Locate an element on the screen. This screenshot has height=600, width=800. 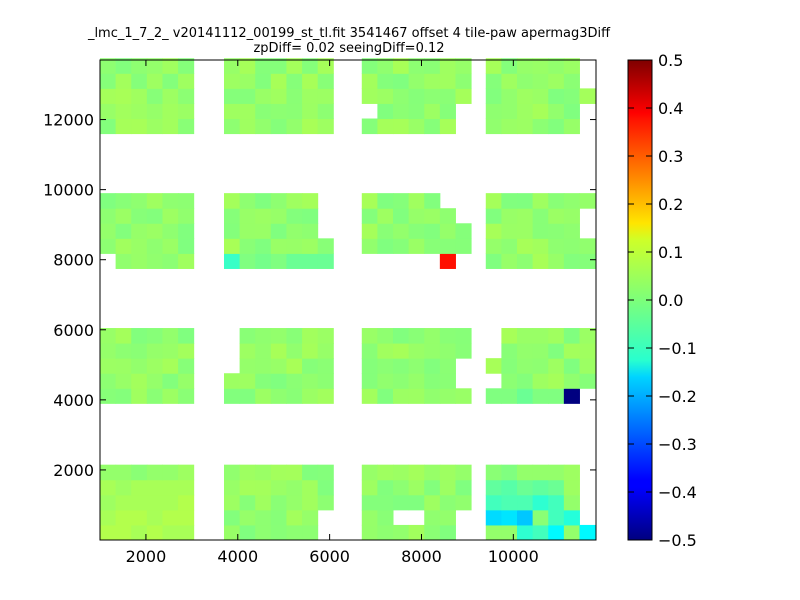
colorbar-tick-label: 0.0 is located at coordinates (670, 300).